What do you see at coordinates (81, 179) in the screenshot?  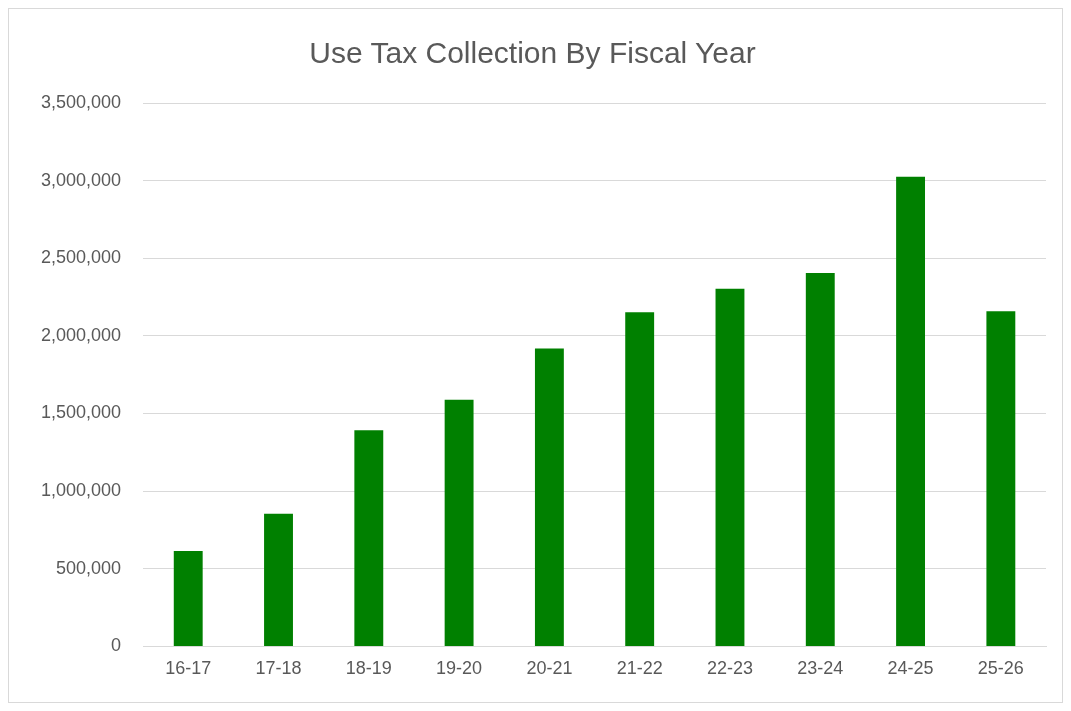 I see `y-tick-label: 3,000,000` at bounding box center [81, 179].